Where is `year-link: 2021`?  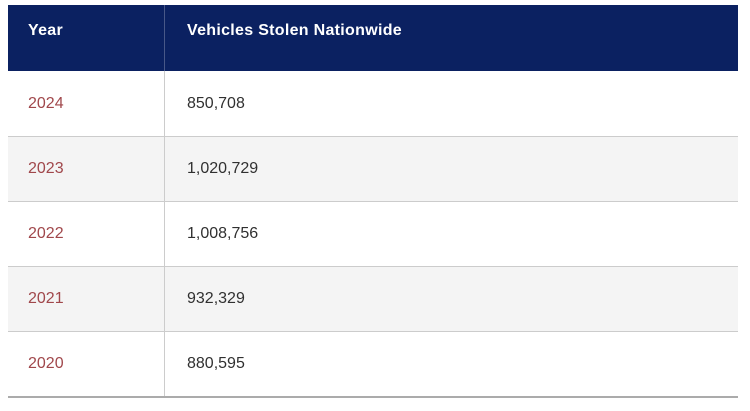
year-link: 2021 is located at coordinates (46, 298).